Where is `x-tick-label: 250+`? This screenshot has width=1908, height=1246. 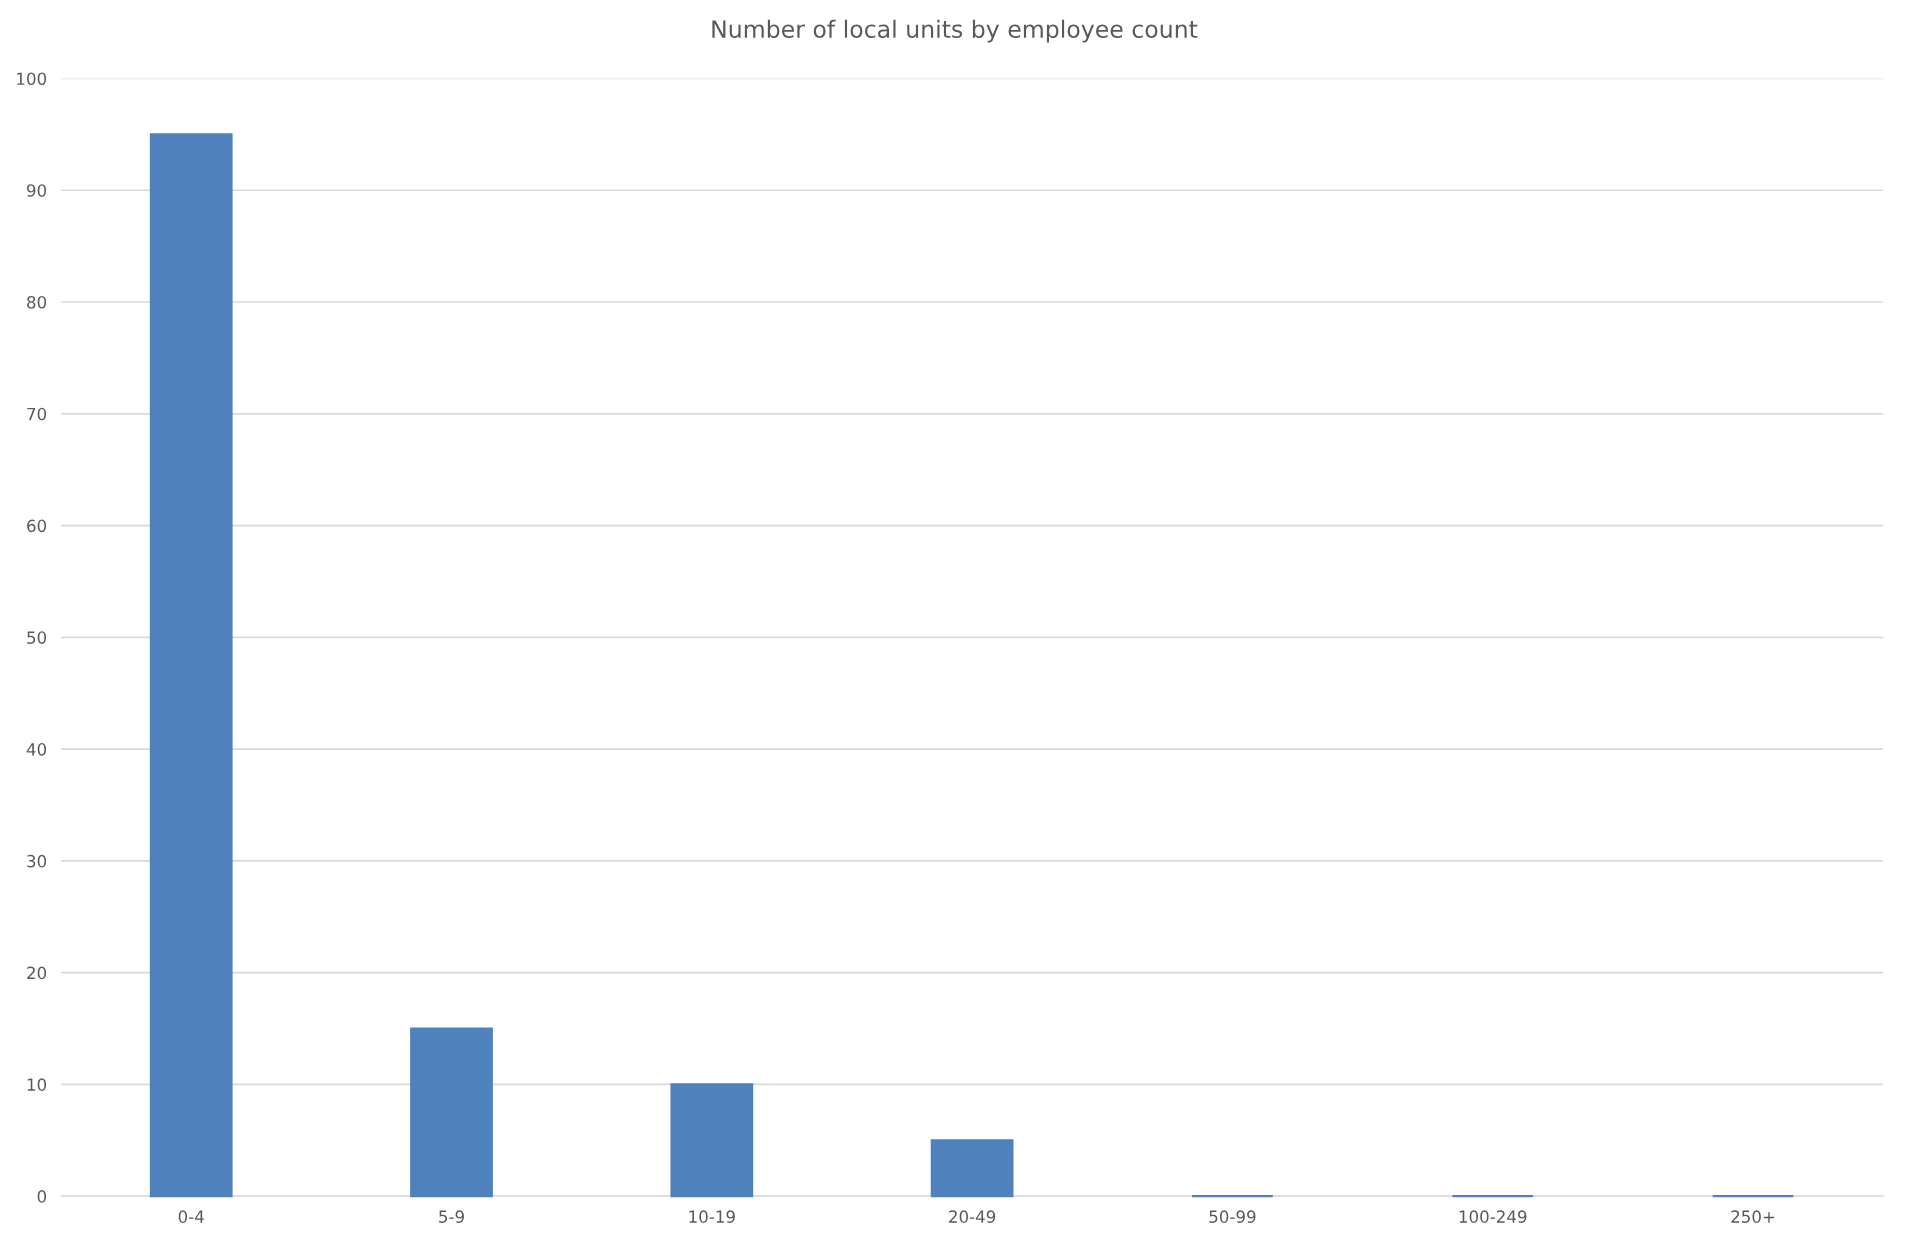
x-tick-label: 250+ is located at coordinates (1753, 1216).